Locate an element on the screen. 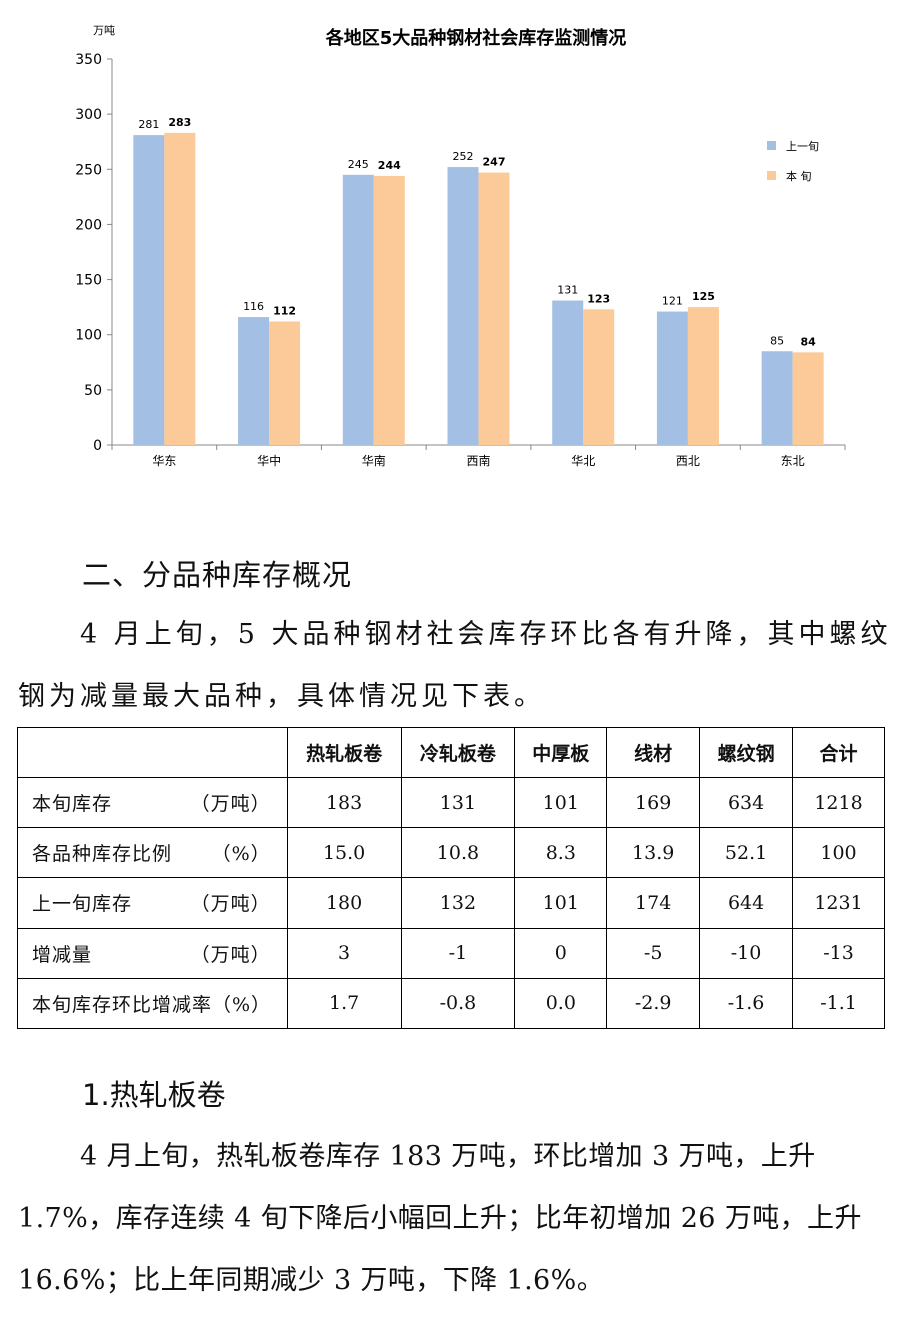 Image resolution: width=917 pixels, height=1317 pixels. table-cell: 0.0 is located at coordinates (561, 1003).